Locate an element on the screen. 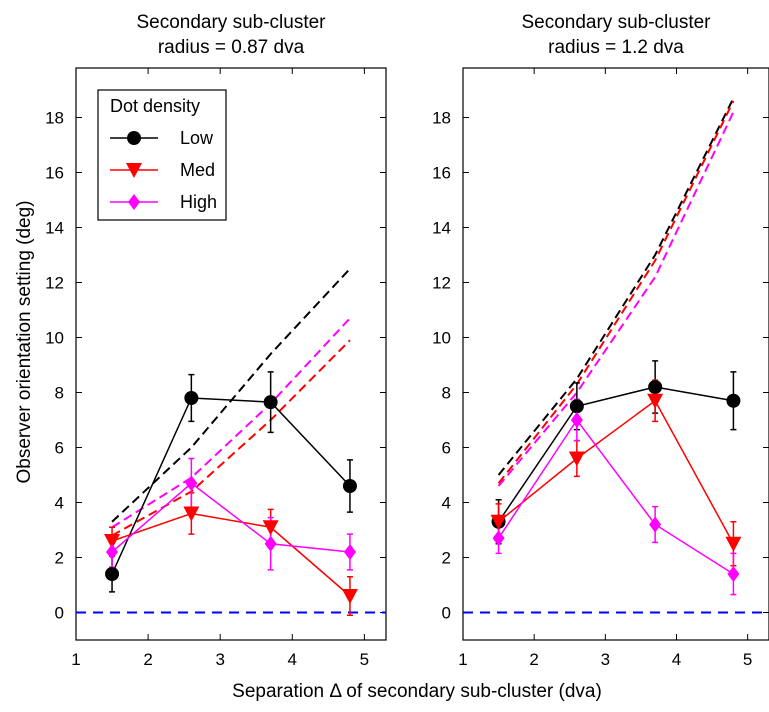 This screenshot has height=712, width=769. prediction-line-low is located at coordinates (231, 395).